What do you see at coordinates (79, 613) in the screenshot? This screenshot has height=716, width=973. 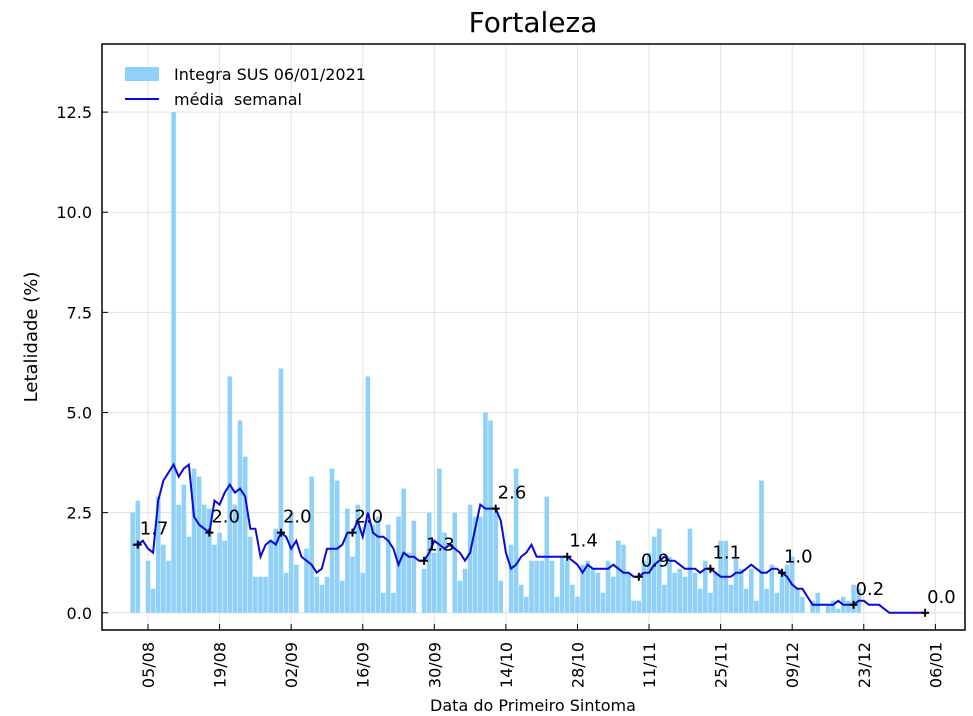 I see `y-tick-label: 0.0` at bounding box center [79, 613].